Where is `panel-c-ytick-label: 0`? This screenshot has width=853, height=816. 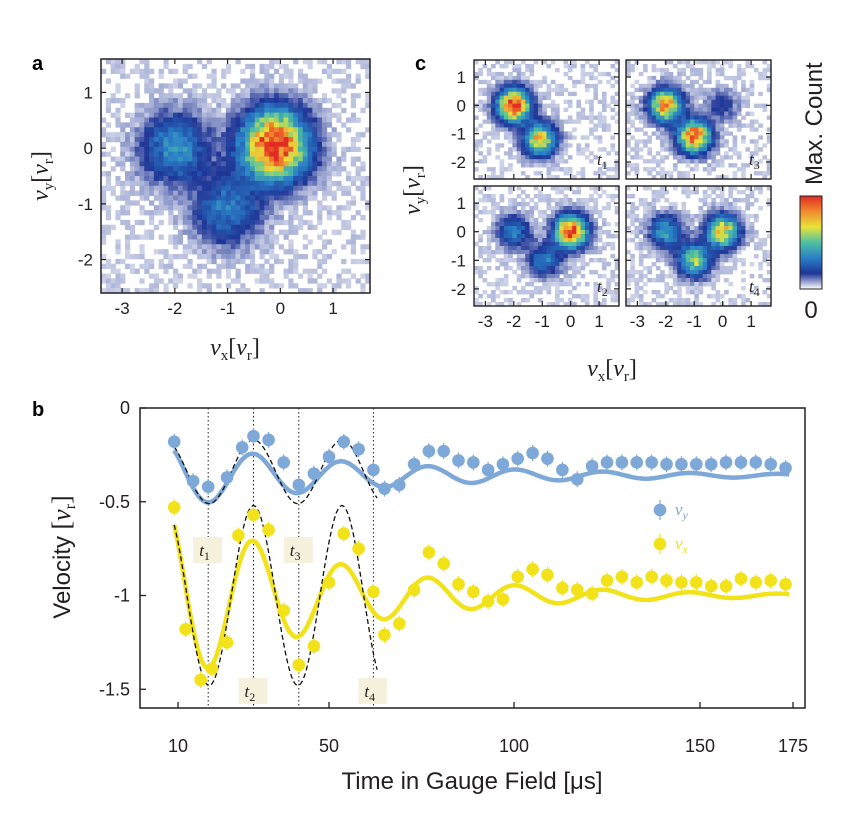
panel-c-ytick-label: 0 is located at coordinates (461, 232).